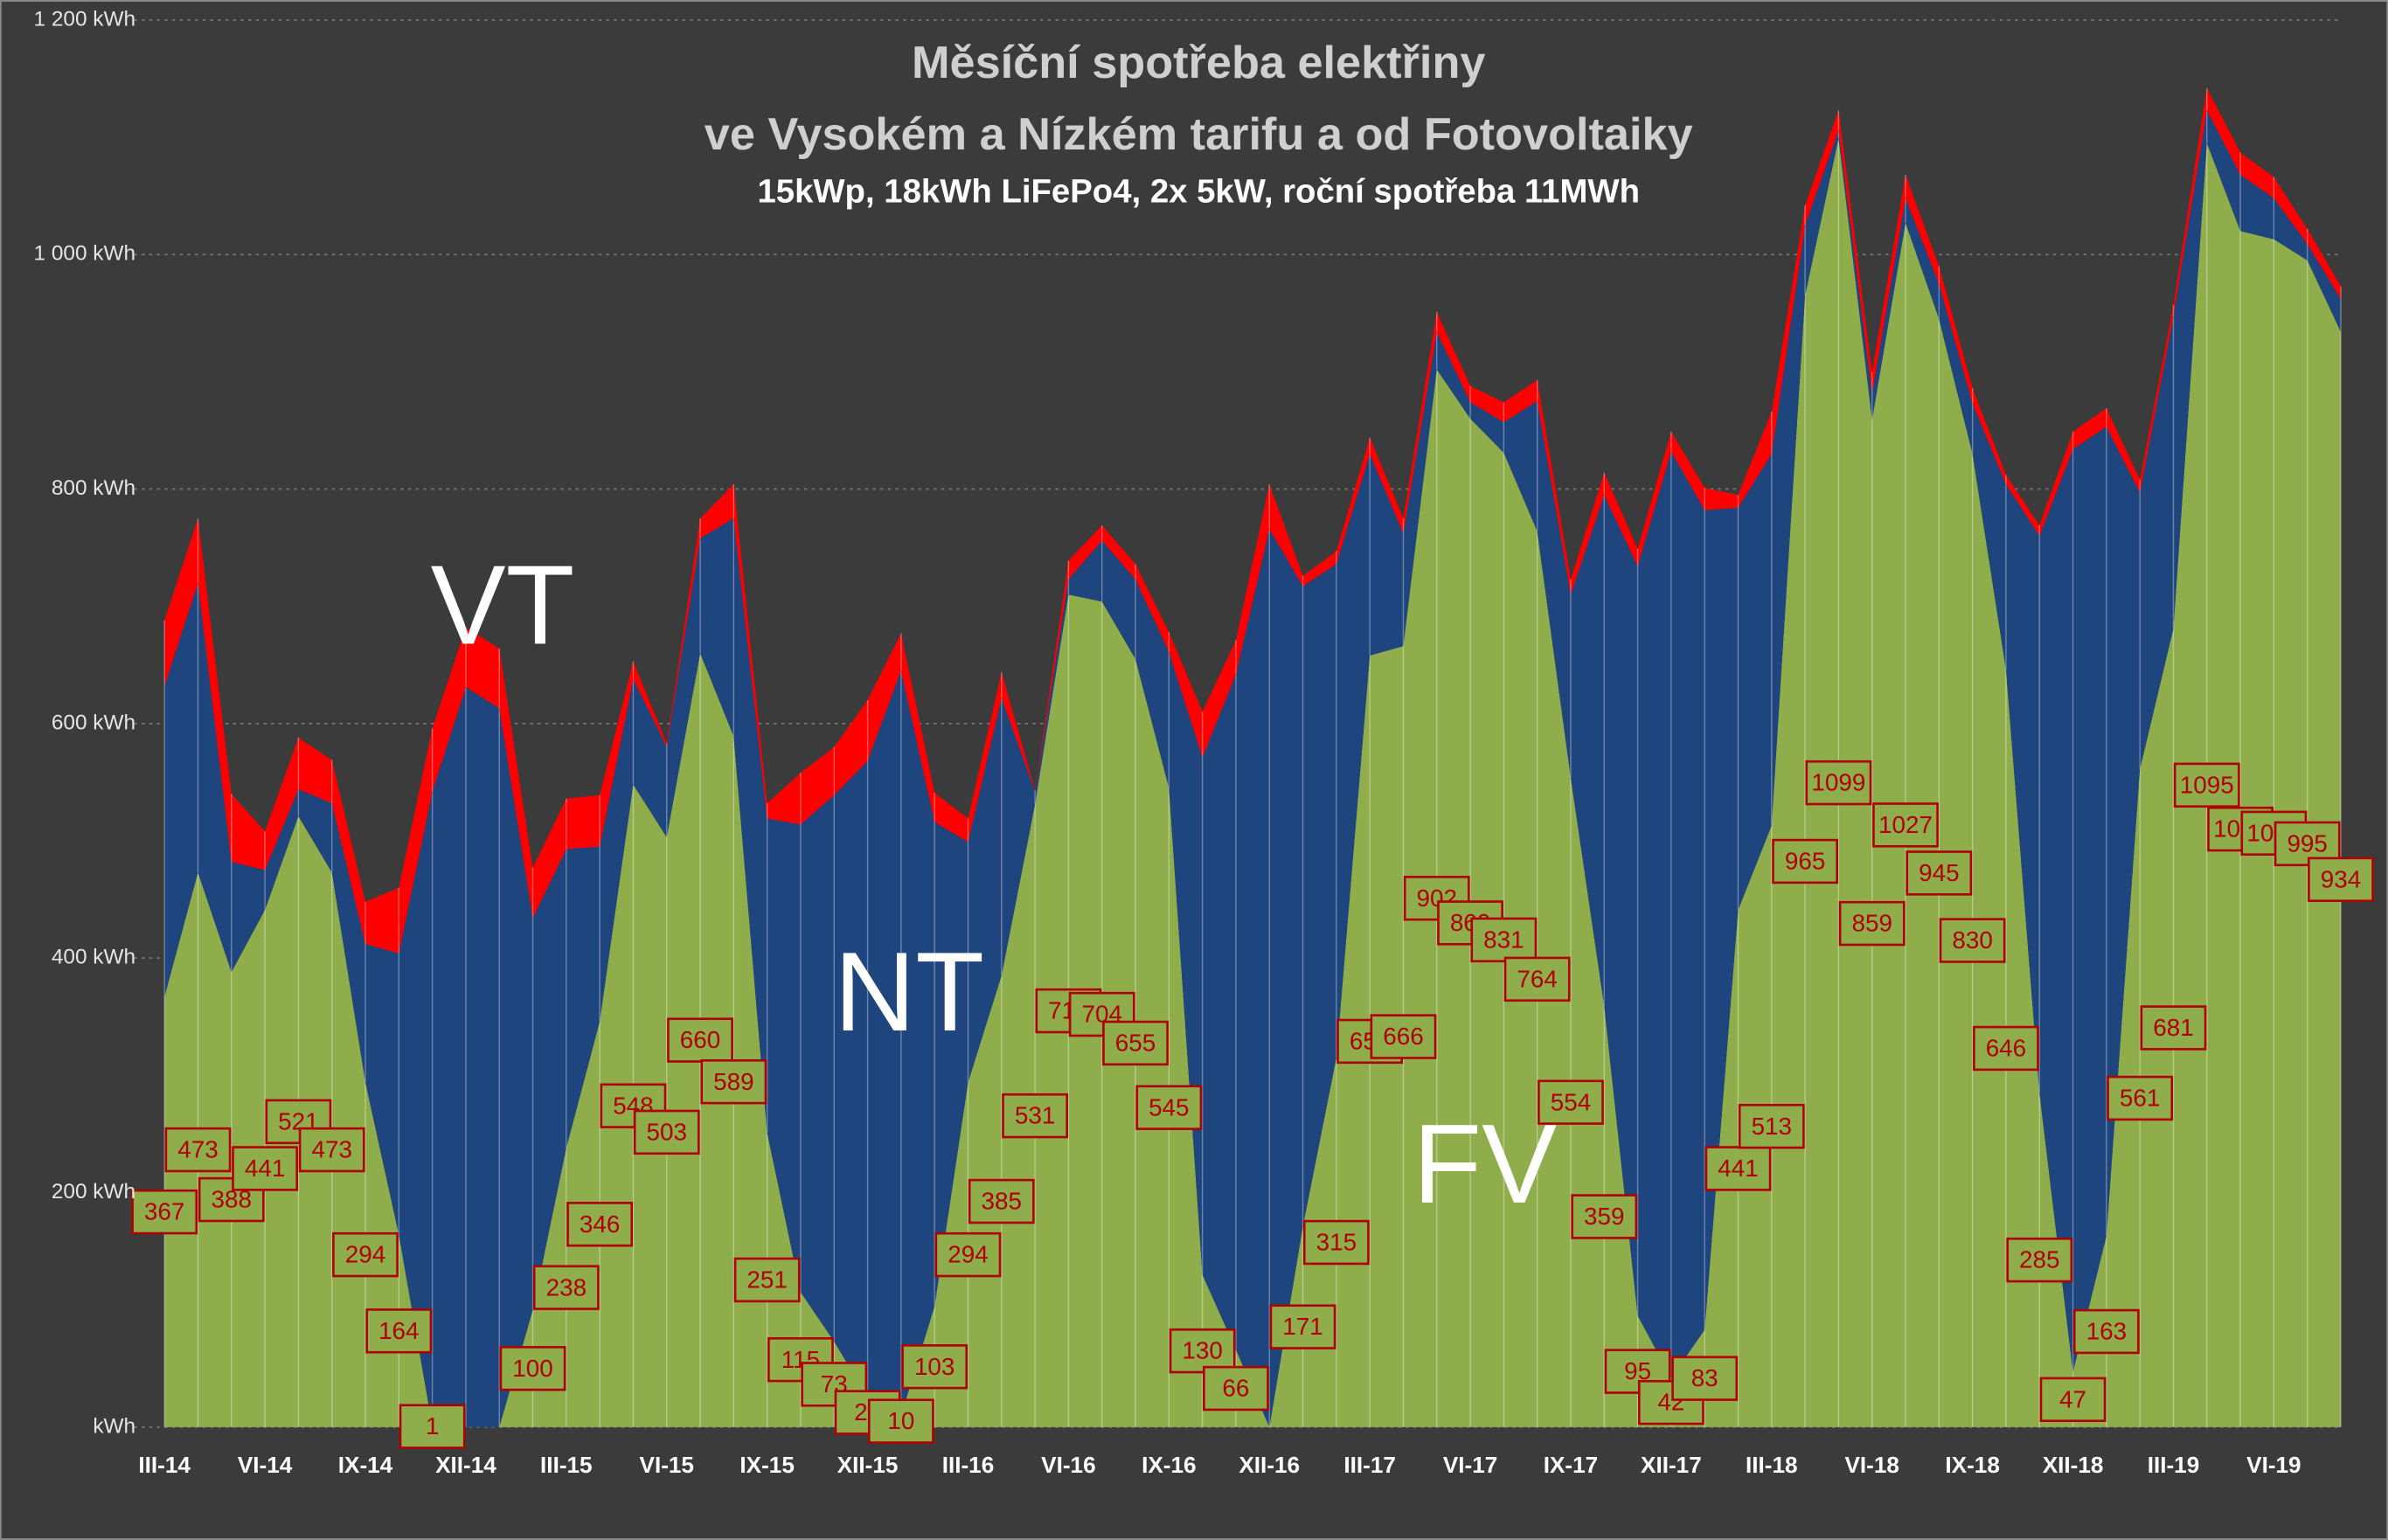 This screenshot has width=2388, height=1540. What do you see at coordinates (503, 605) in the screenshot?
I see `series-annotation: VT` at bounding box center [503, 605].